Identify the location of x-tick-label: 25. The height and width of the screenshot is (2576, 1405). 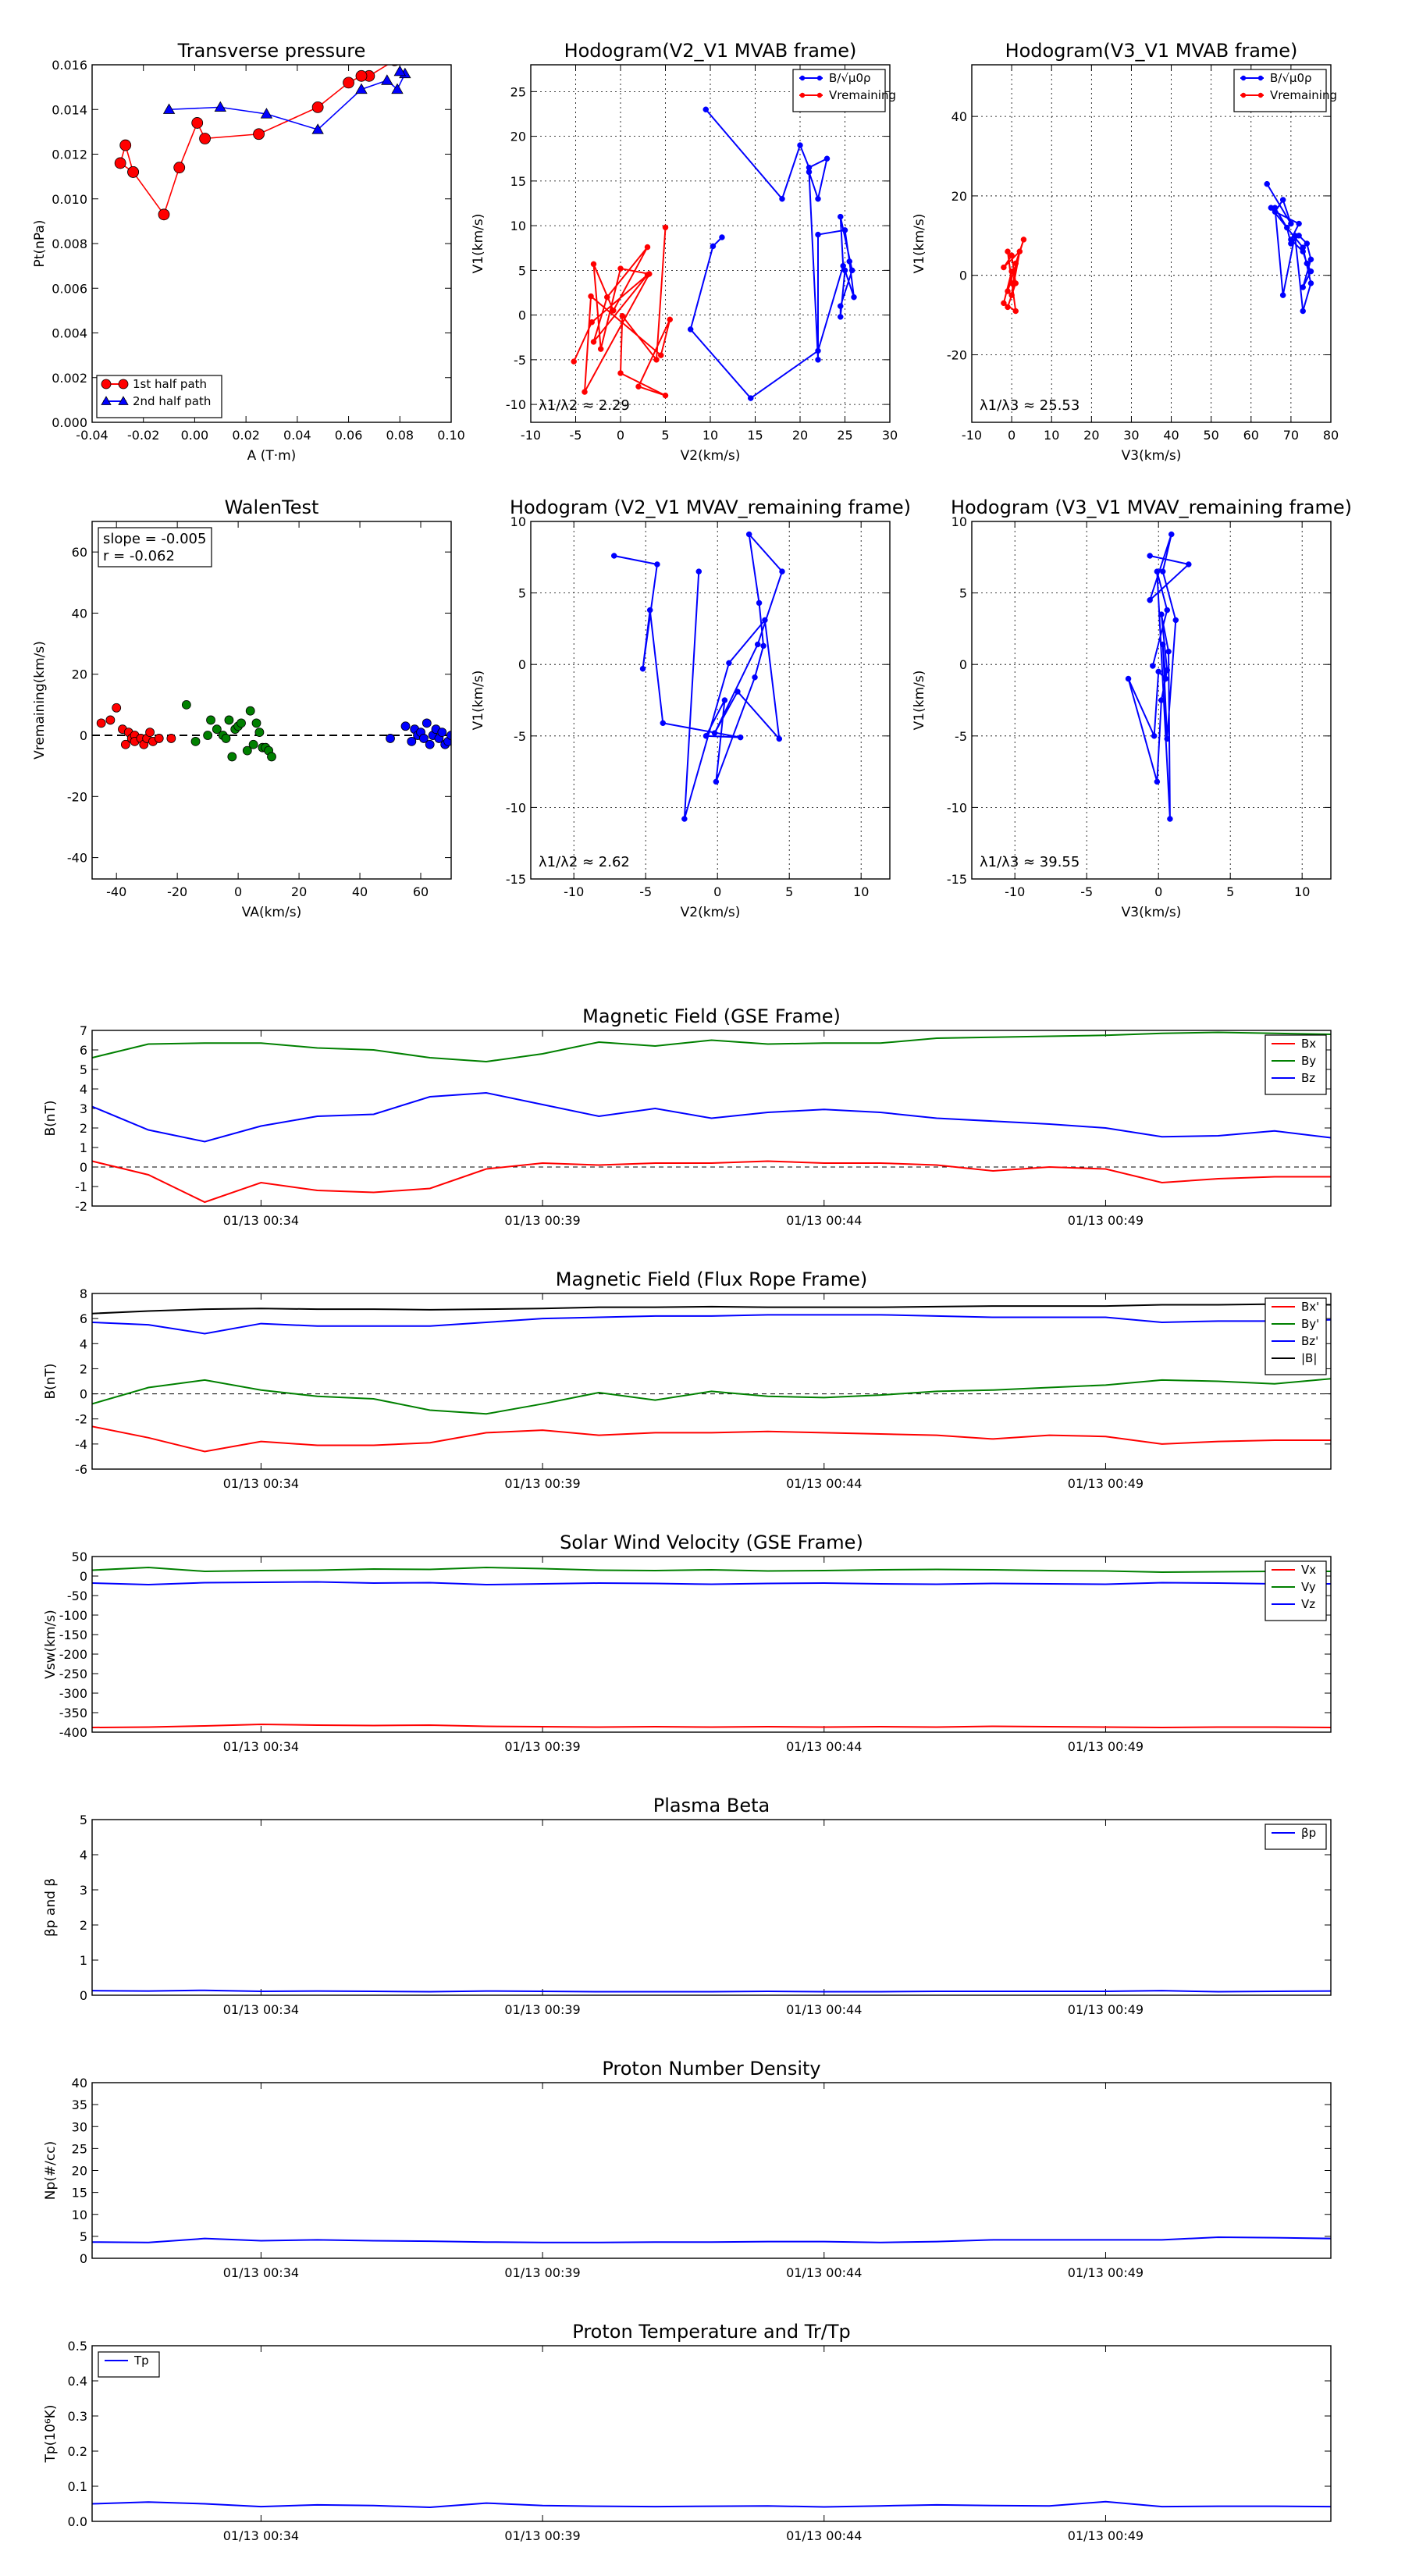
(844, 435).